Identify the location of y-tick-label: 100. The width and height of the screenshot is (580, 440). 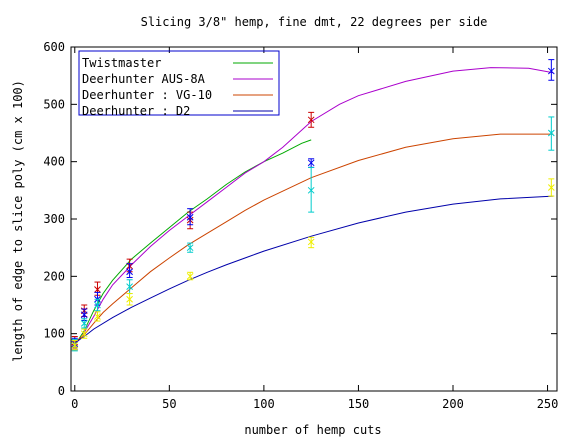
(54, 334).